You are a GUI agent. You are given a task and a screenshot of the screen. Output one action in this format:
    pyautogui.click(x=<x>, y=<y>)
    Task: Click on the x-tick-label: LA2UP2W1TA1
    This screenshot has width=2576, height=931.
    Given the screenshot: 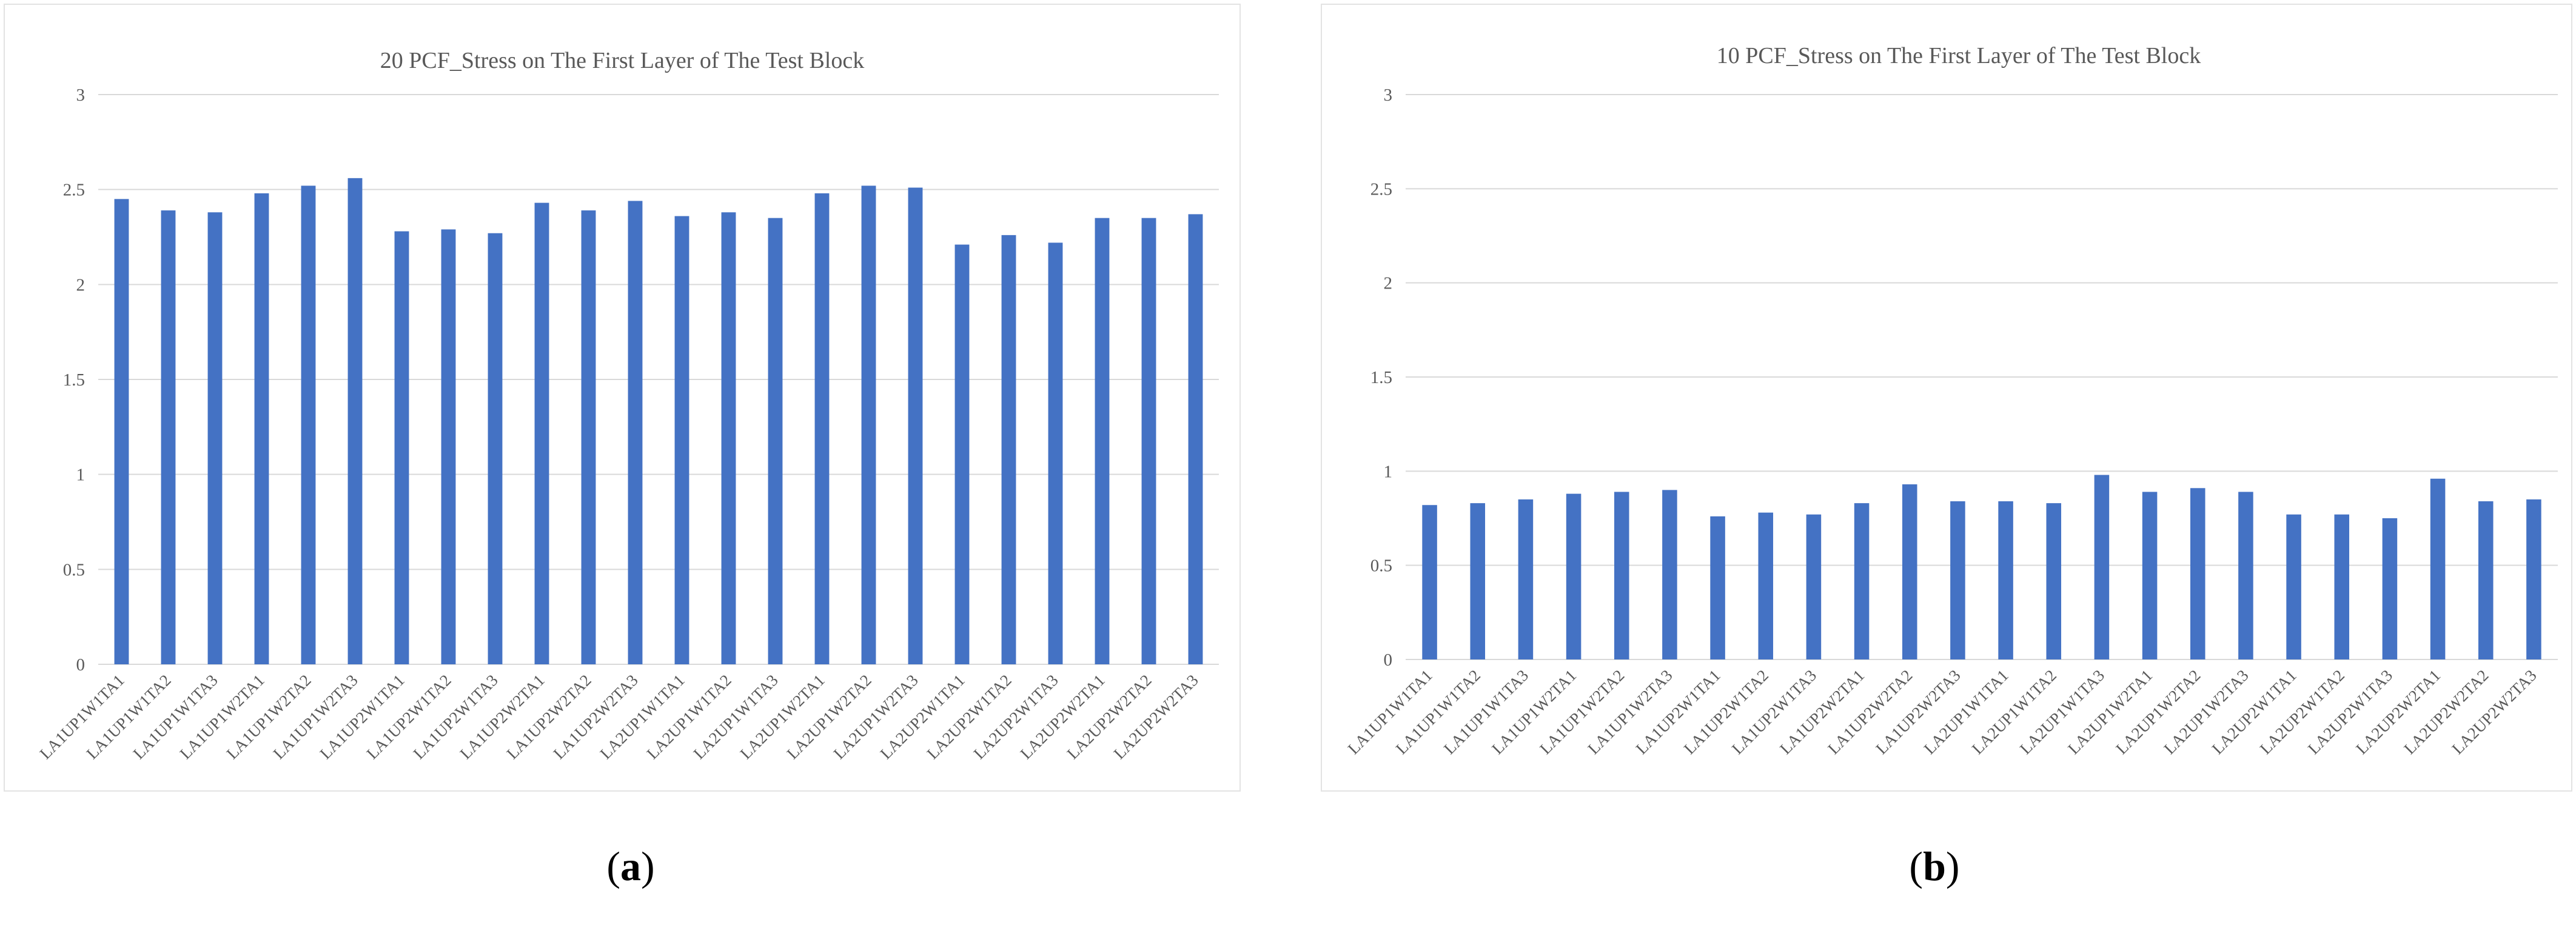 What is the action you would take?
    pyautogui.click(x=922, y=716)
    